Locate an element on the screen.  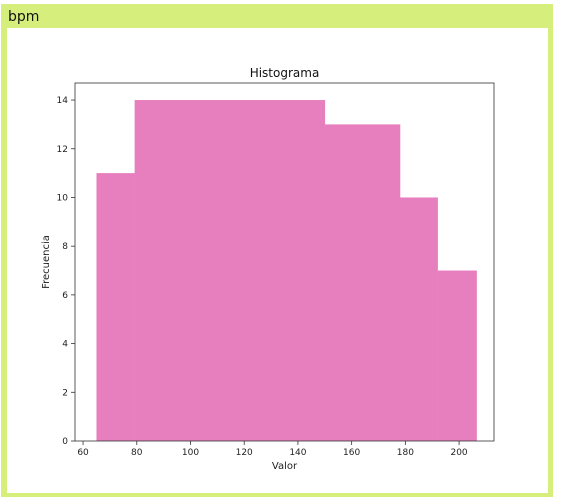
y-tick-label: 12 is located at coordinates (62, 150).